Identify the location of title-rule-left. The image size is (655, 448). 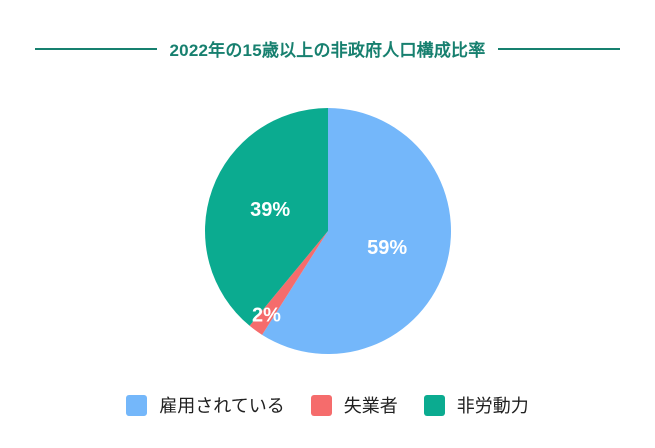
(95, 48).